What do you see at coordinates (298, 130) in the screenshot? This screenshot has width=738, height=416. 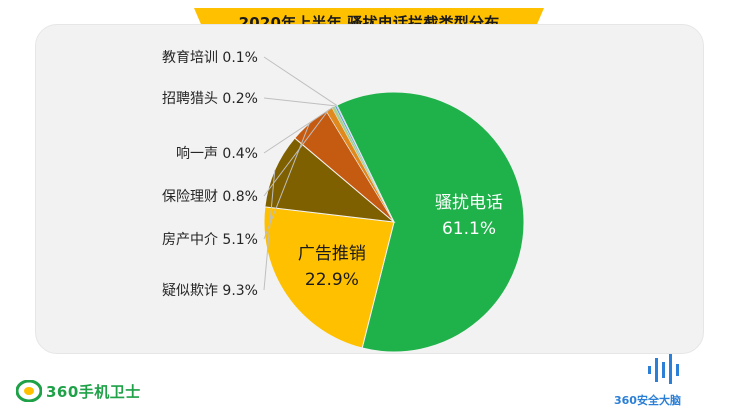 I see `leader-line-响一声` at bounding box center [298, 130].